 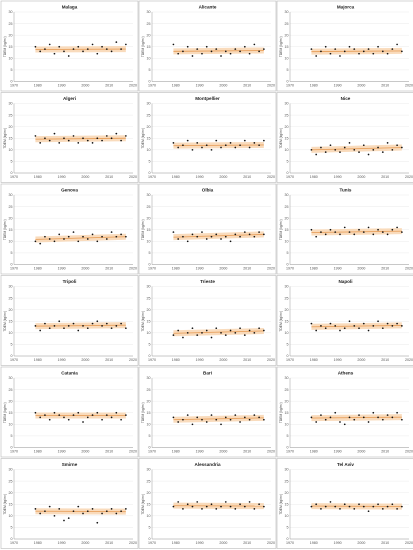 What do you see at coordinates (287, 481) in the screenshot?
I see `y-tick-label: 25` at bounding box center [287, 481].